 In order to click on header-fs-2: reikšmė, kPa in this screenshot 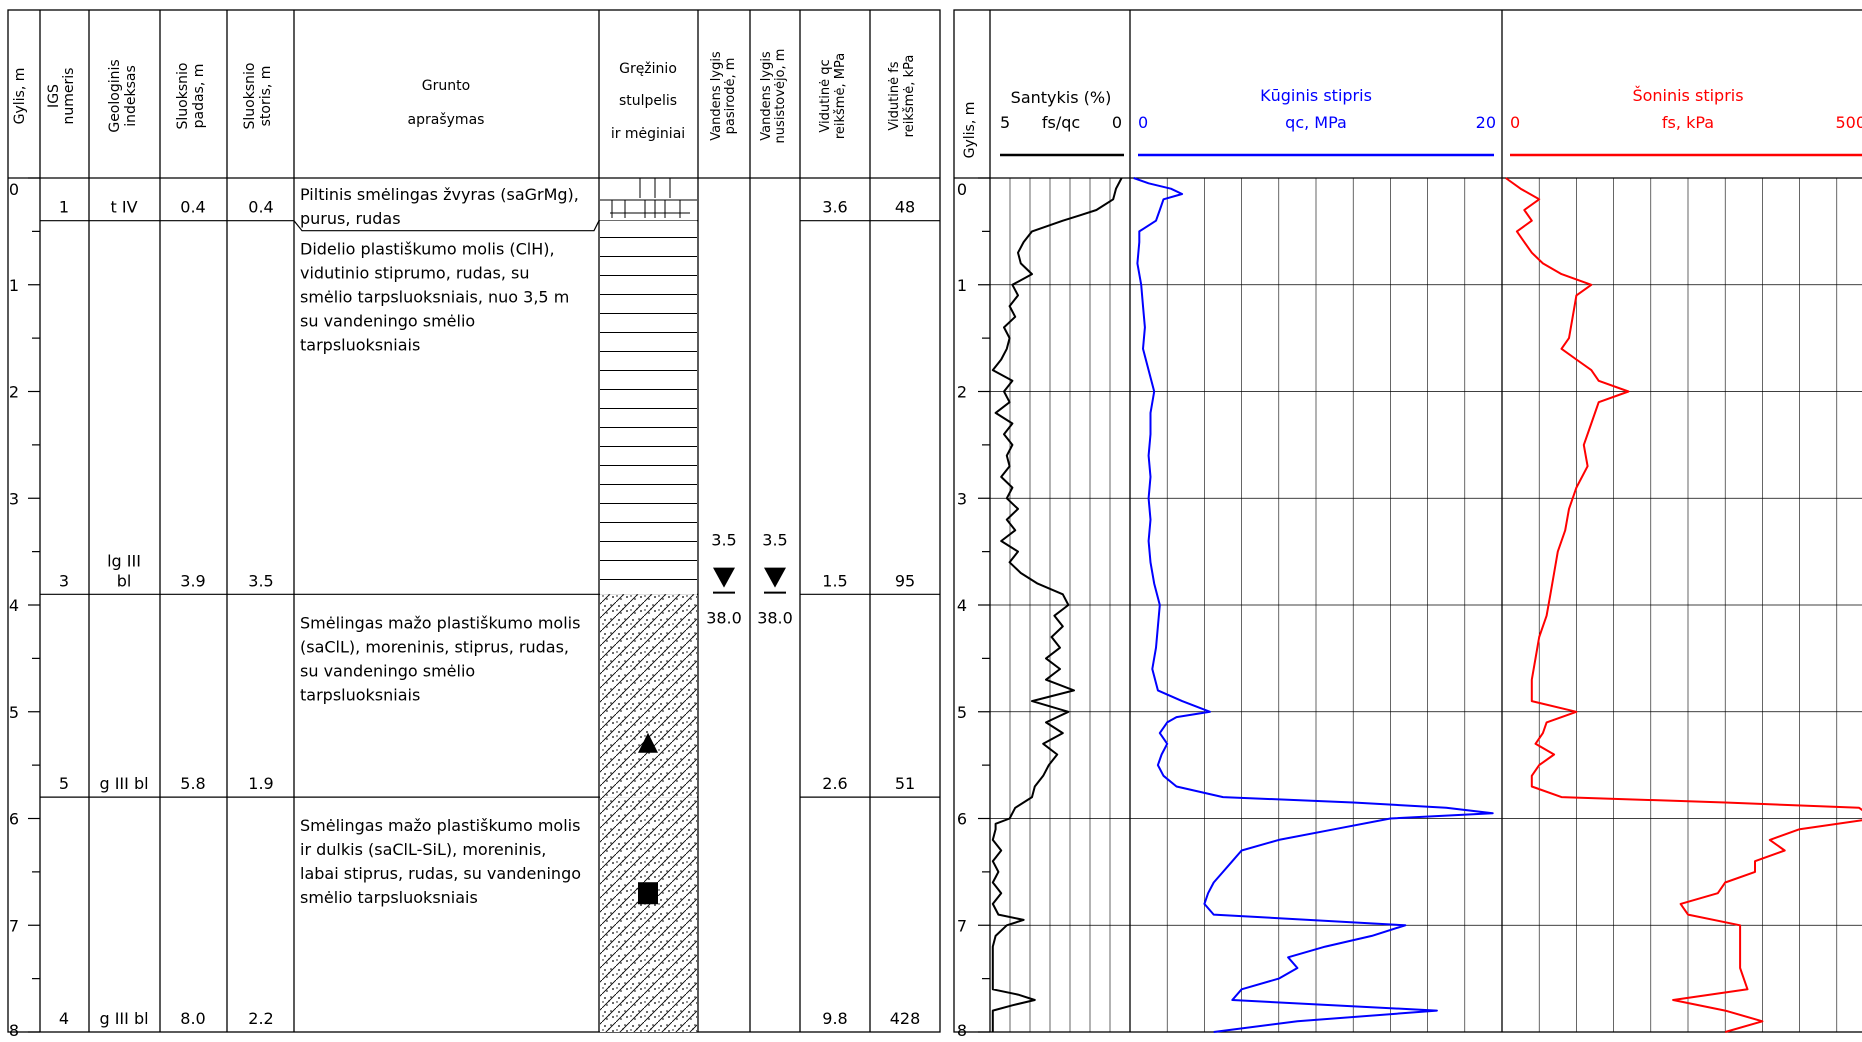, I will do `click(909, 96)`.